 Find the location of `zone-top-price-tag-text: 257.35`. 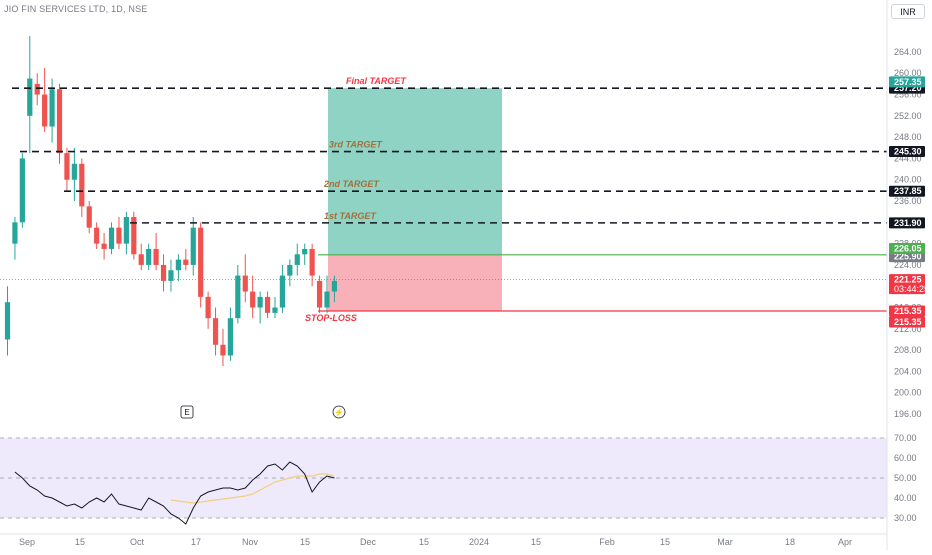

zone-top-price-tag-text: 257.35 is located at coordinates (908, 82).